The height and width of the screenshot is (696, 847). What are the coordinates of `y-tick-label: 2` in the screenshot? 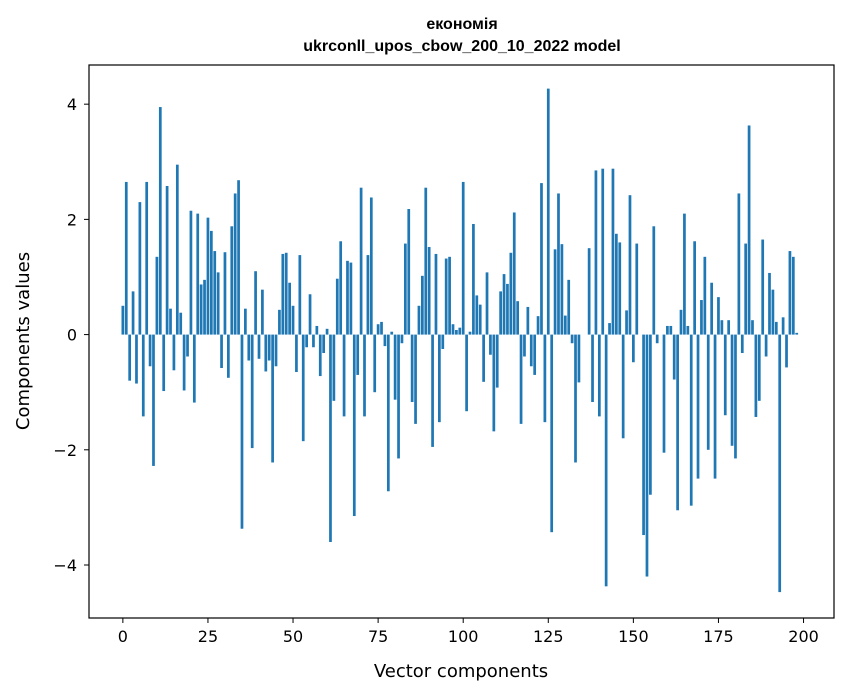 It's located at (72, 219).